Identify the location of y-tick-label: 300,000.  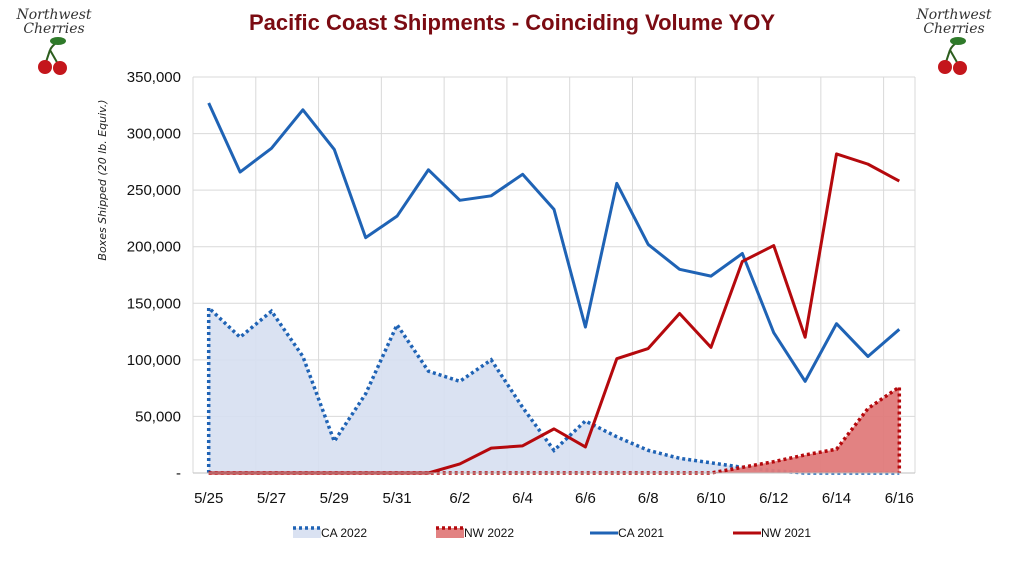
(154, 134).